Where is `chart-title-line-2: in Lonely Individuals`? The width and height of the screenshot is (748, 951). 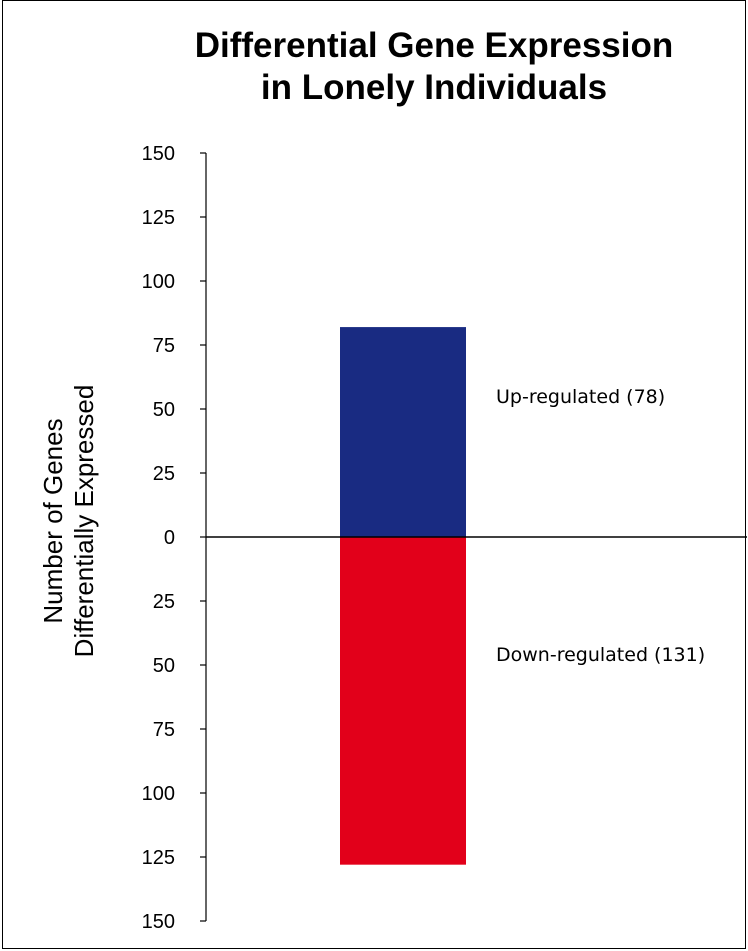 chart-title-line-2: in Lonely Individuals is located at coordinates (434, 87).